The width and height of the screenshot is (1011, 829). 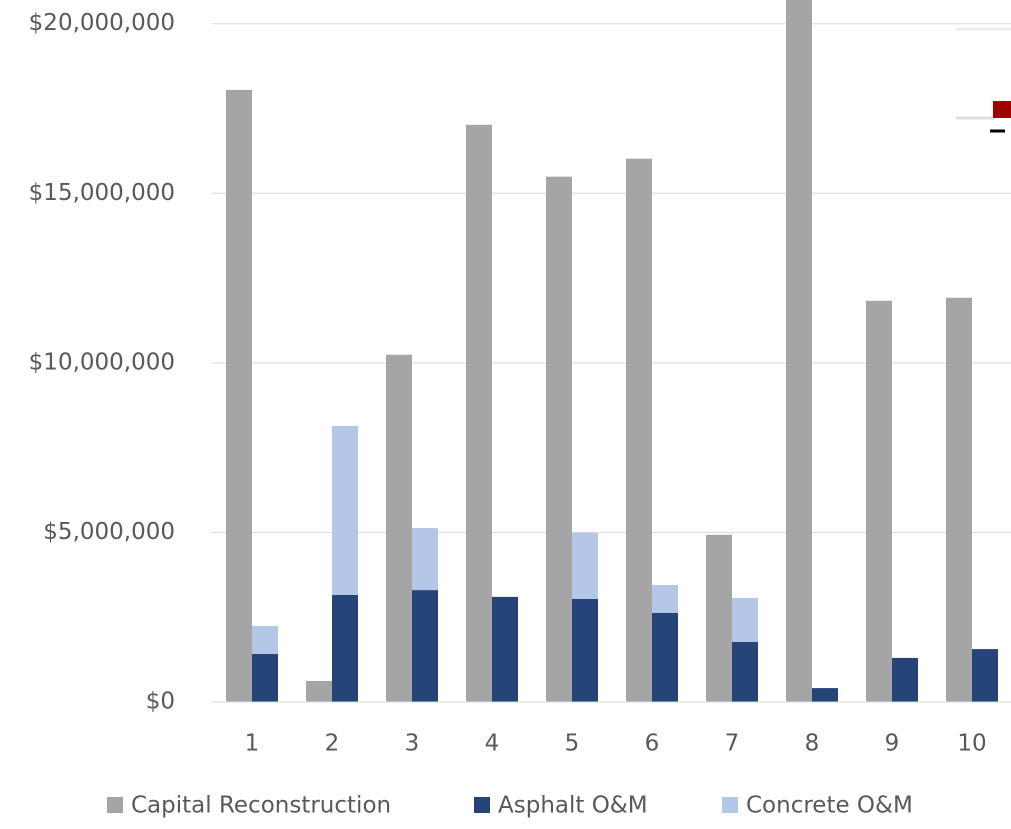 I want to click on decoration, so click(x=1002, y=109).